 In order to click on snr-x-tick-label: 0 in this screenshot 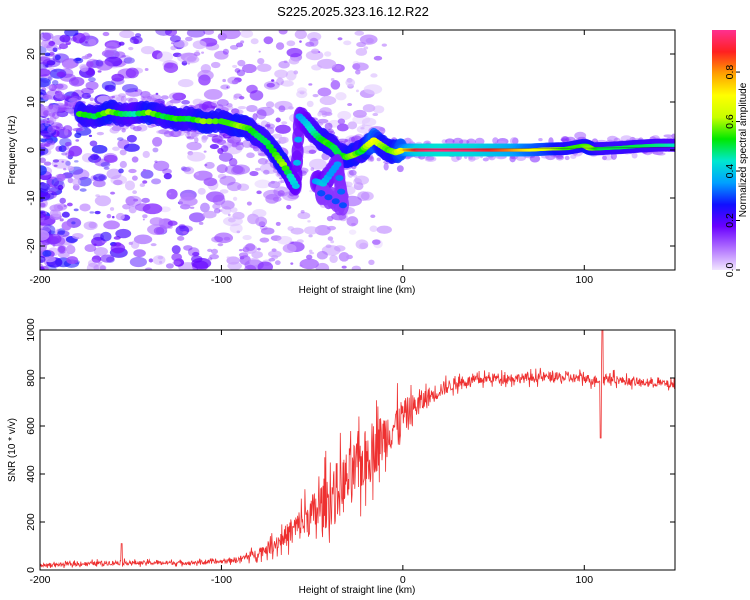, I will do `click(403, 580)`.